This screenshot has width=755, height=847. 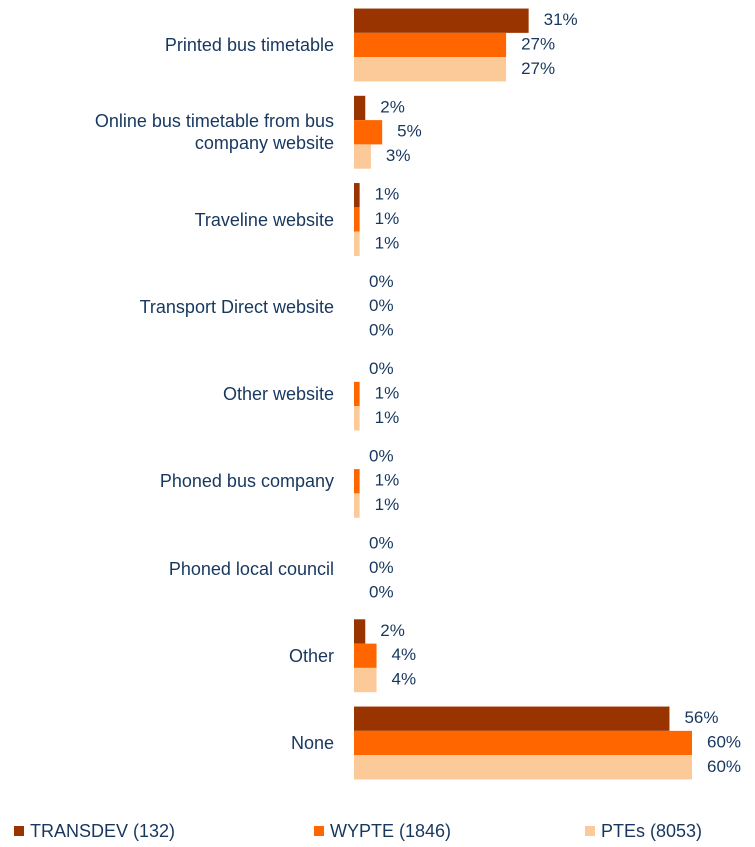 What do you see at coordinates (312, 743) in the screenshot?
I see `category-label: None` at bounding box center [312, 743].